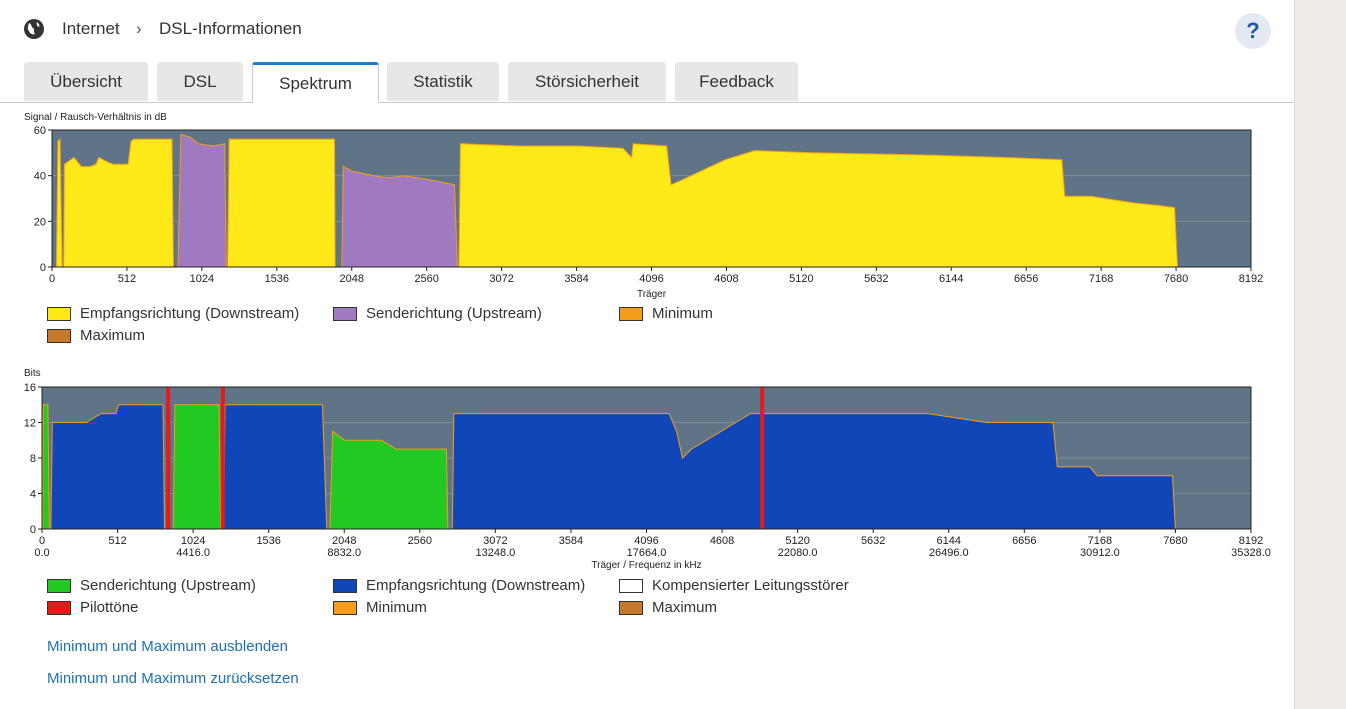 This screenshot has height=709, width=1346. Describe the element at coordinates (41, 553) in the screenshot. I see `x-tick2-label: 0.0` at that location.